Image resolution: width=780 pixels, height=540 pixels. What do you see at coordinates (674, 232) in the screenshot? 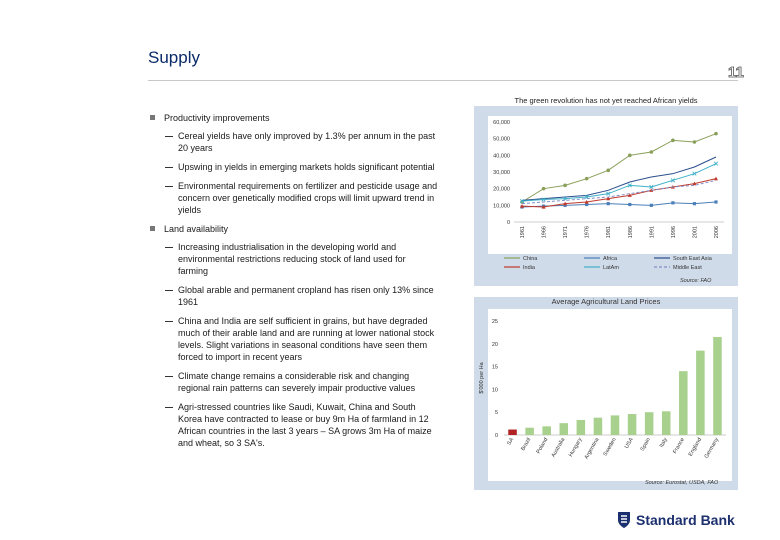
I see `x-tick-label: 1996` at bounding box center [674, 232].